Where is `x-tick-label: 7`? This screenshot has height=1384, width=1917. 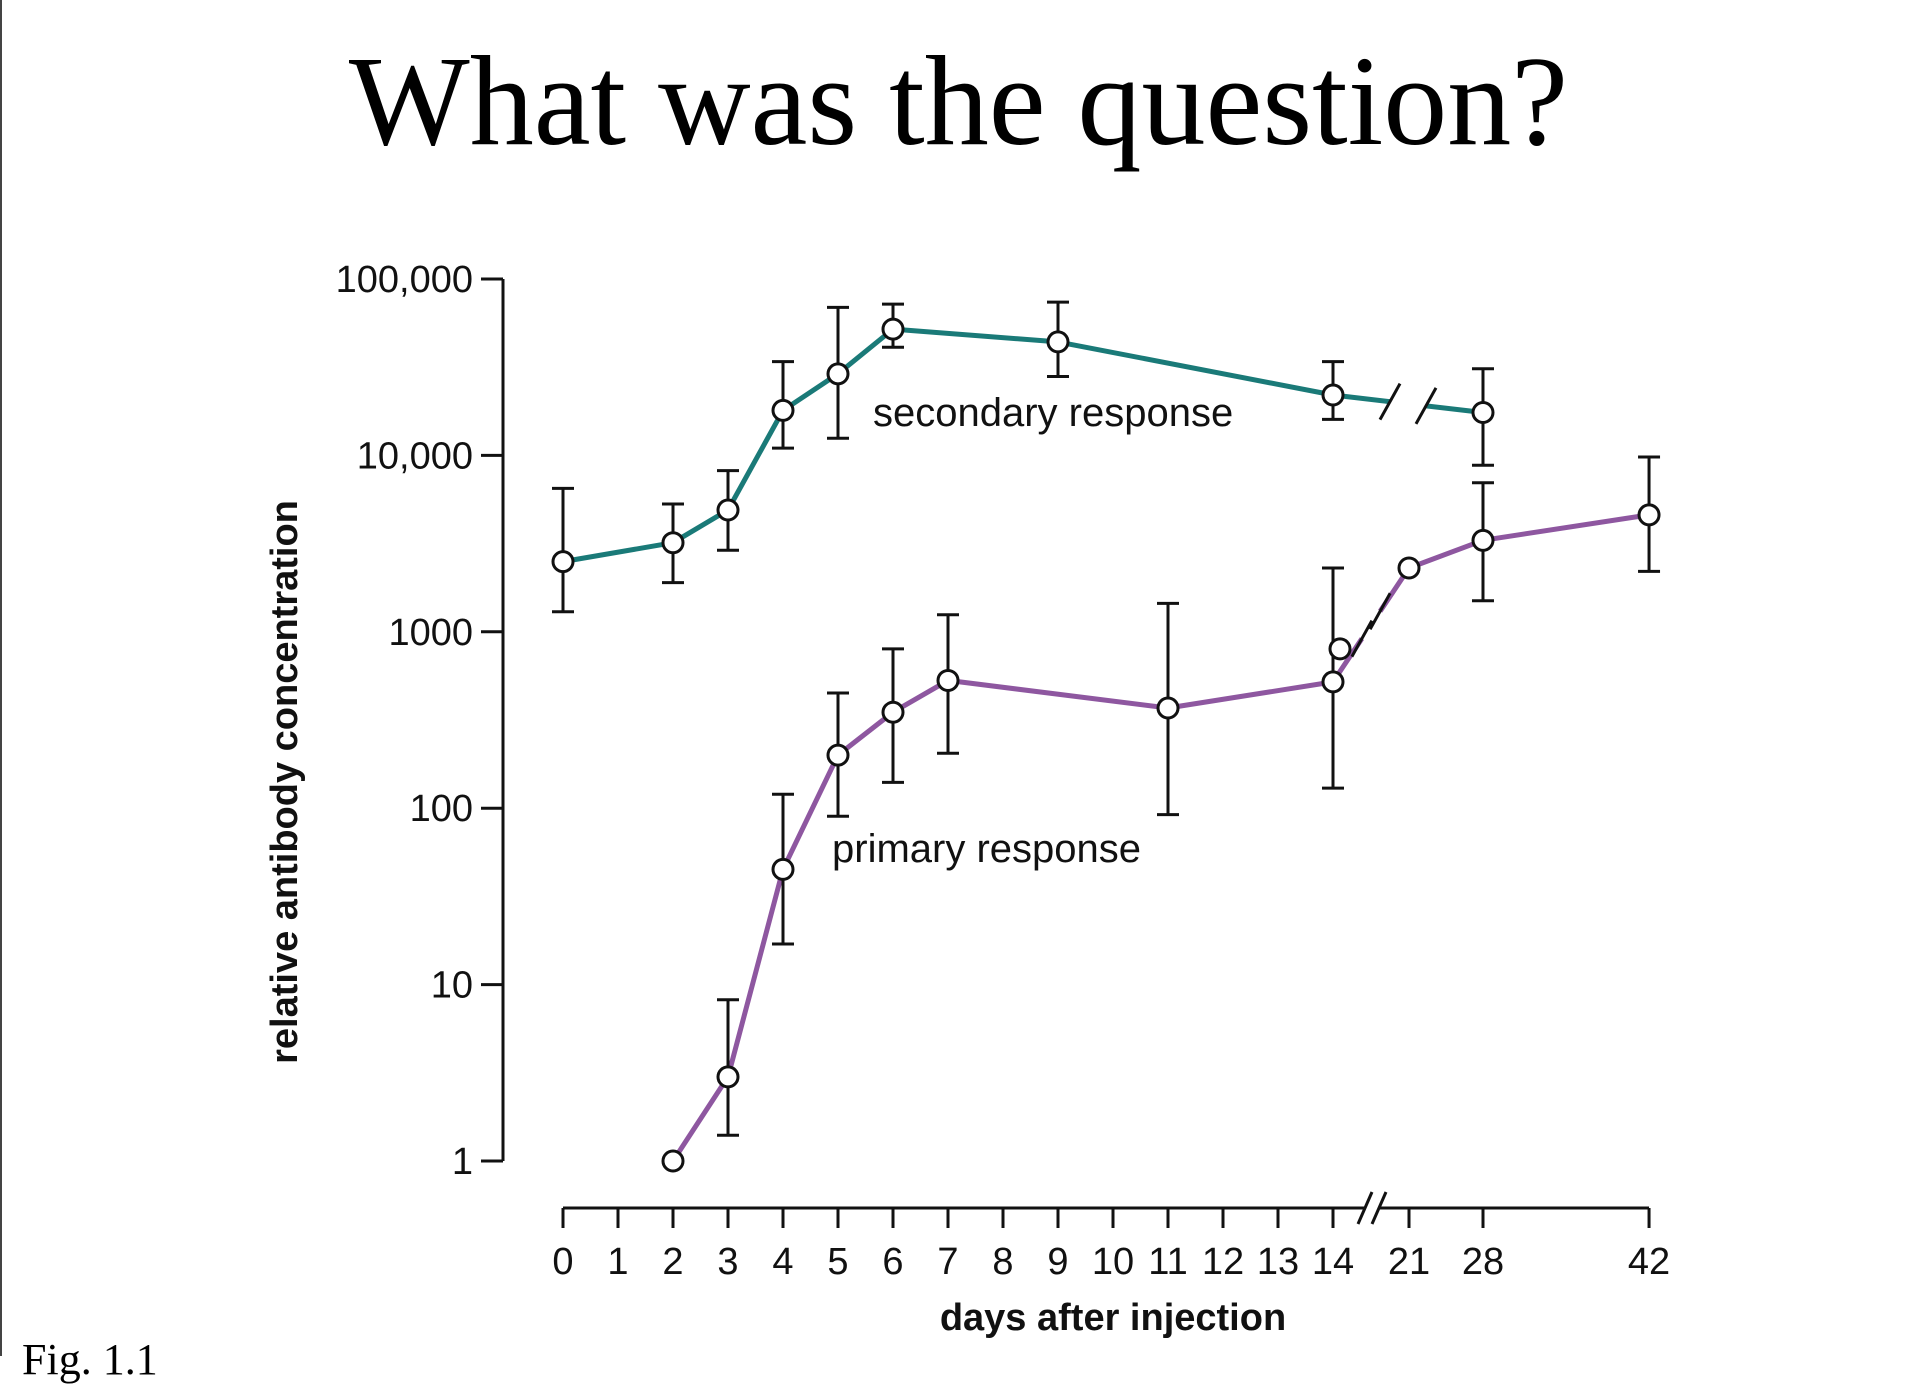
x-tick-label: 7 is located at coordinates (947, 1262).